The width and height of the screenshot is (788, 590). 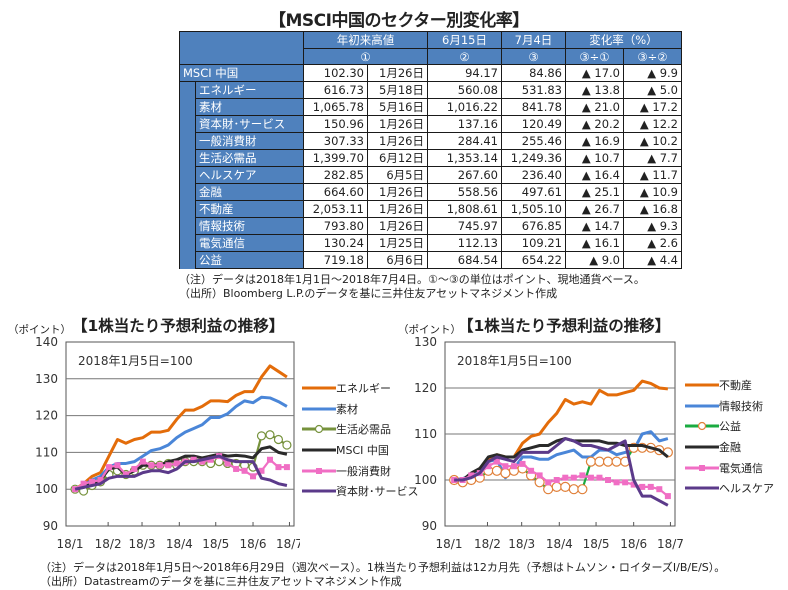 What do you see at coordinates (464, 243) in the screenshot?
I see `jun15-value: 112.13` at bounding box center [464, 243].